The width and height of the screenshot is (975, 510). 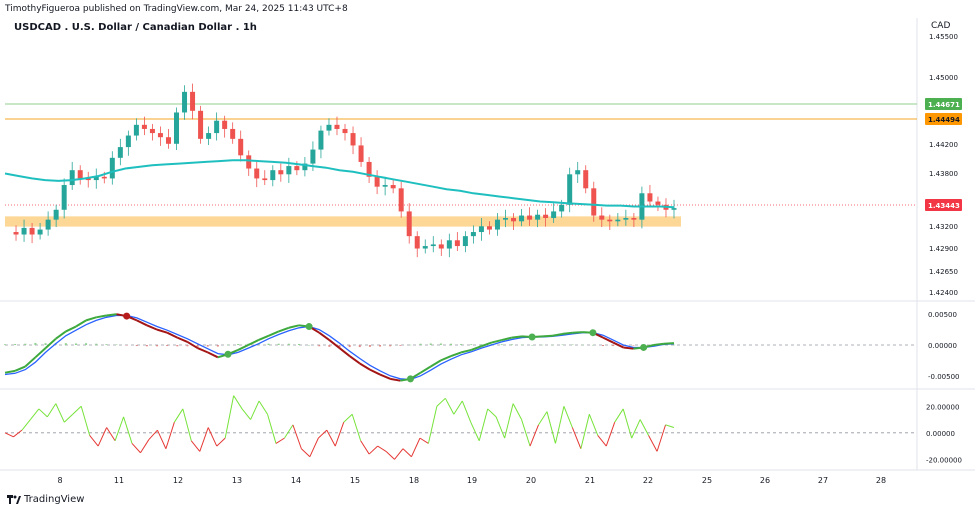 I want to click on time-tick-label: 27, so click(x=823, y=480).